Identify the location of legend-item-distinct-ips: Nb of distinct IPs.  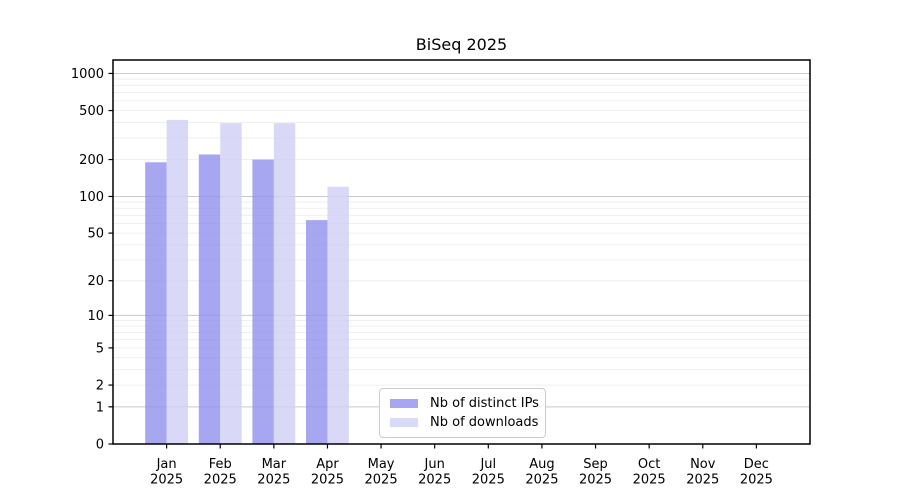
(464, 403).